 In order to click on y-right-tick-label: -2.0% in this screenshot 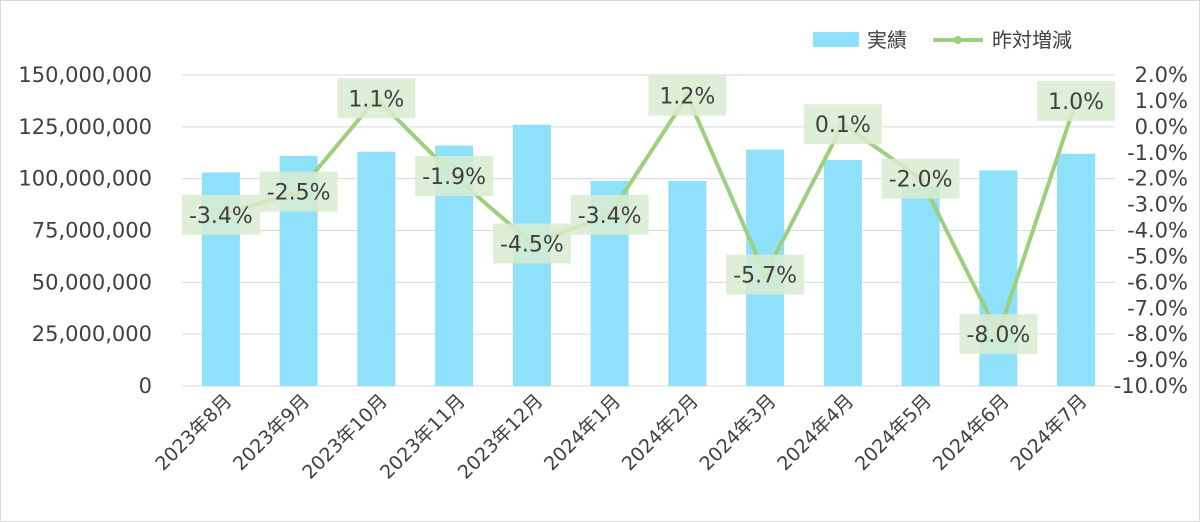, I will do `click(1157, 179)`.